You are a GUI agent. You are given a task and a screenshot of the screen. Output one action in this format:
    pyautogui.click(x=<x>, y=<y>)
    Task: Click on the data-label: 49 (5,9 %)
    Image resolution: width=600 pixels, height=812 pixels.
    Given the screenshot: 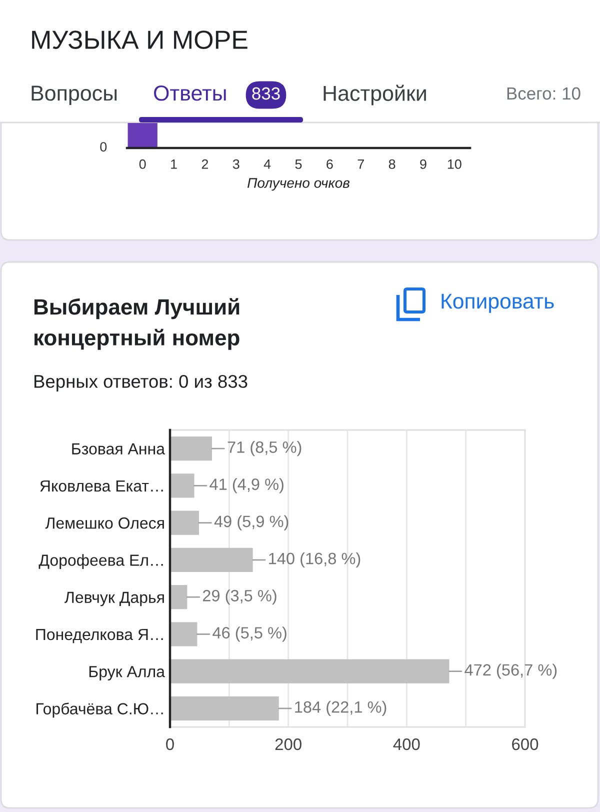 What is the action you would take?
    pyautogui.click(x=251, y=522)
    